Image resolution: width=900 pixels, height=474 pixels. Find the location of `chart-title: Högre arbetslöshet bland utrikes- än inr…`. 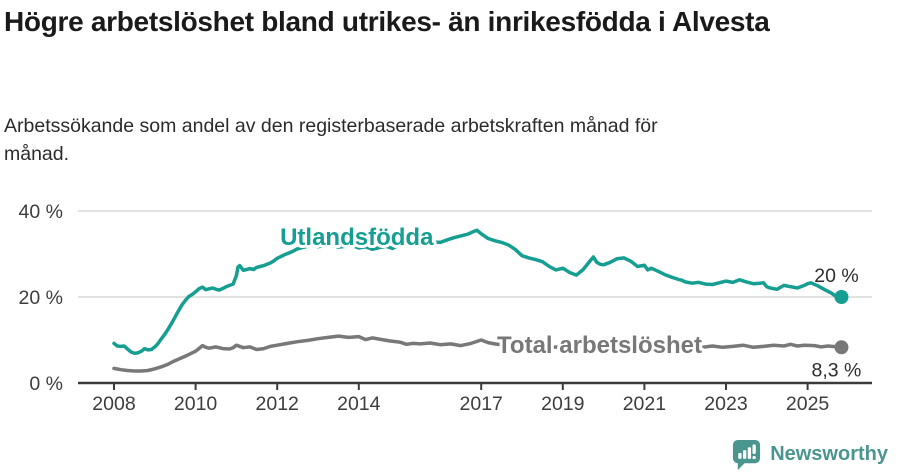

chart-title: Högre arbetslöshet bland utrikes- än inr… is located at coordinates (387, 21).